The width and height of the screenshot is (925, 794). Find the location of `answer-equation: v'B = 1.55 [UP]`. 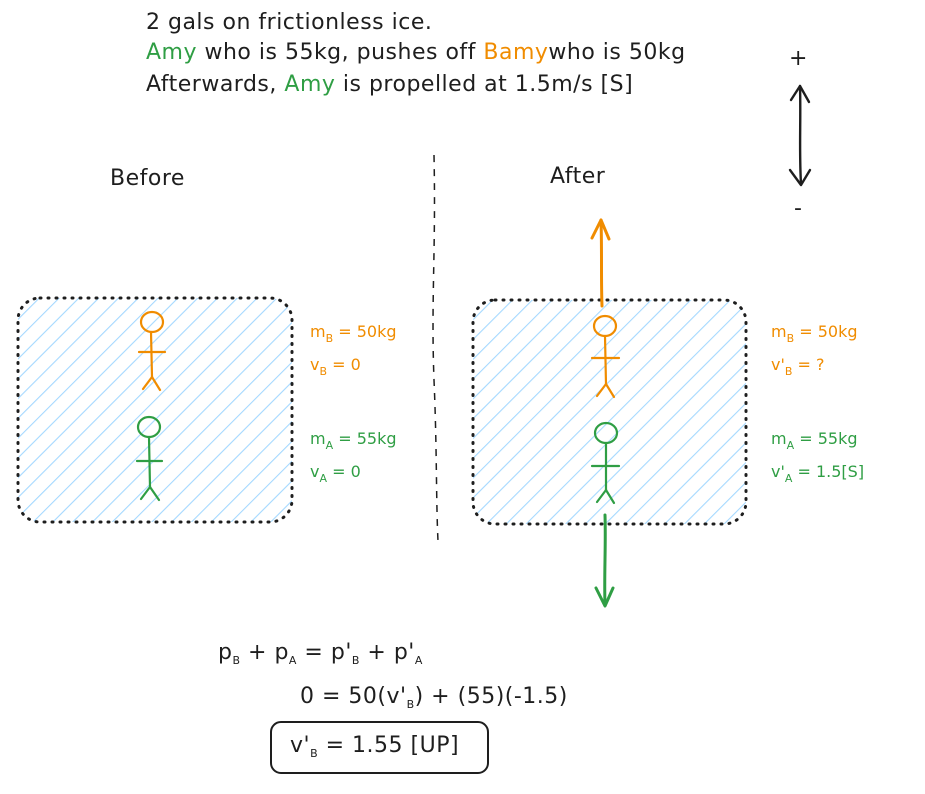

answer-equation: v'B = 1.55 [UP] is located at coordinates (374, 746).